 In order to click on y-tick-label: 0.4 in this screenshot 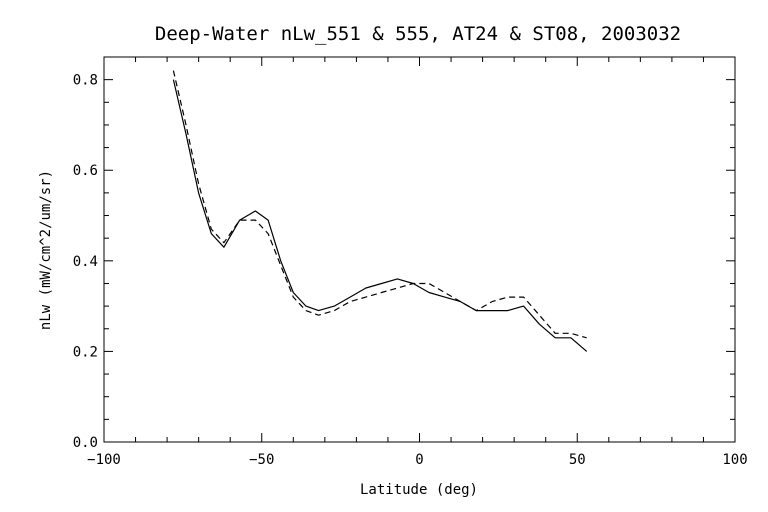, I will do `click(85, 262)`.